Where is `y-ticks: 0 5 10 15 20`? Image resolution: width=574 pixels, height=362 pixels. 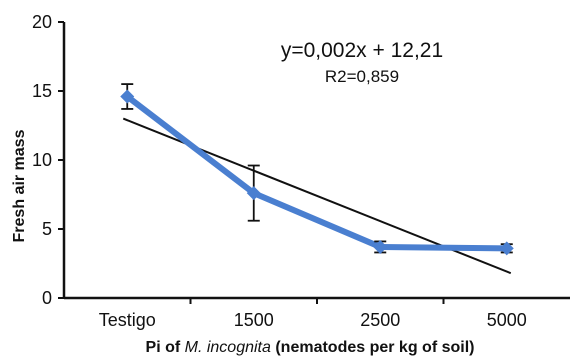 y-ticks: 0 5 10 15 20 is located at coordinates (48, 160).